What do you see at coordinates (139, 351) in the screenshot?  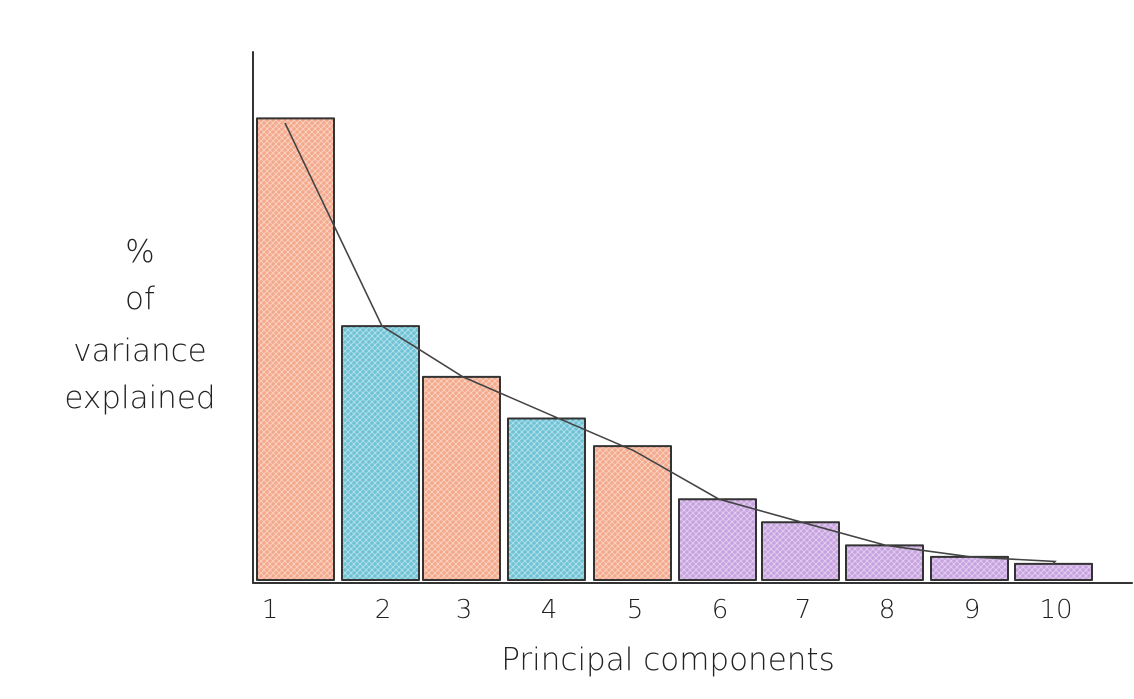 I see `y-axis-title-line-3: variance` at bounding box center [139, 351].